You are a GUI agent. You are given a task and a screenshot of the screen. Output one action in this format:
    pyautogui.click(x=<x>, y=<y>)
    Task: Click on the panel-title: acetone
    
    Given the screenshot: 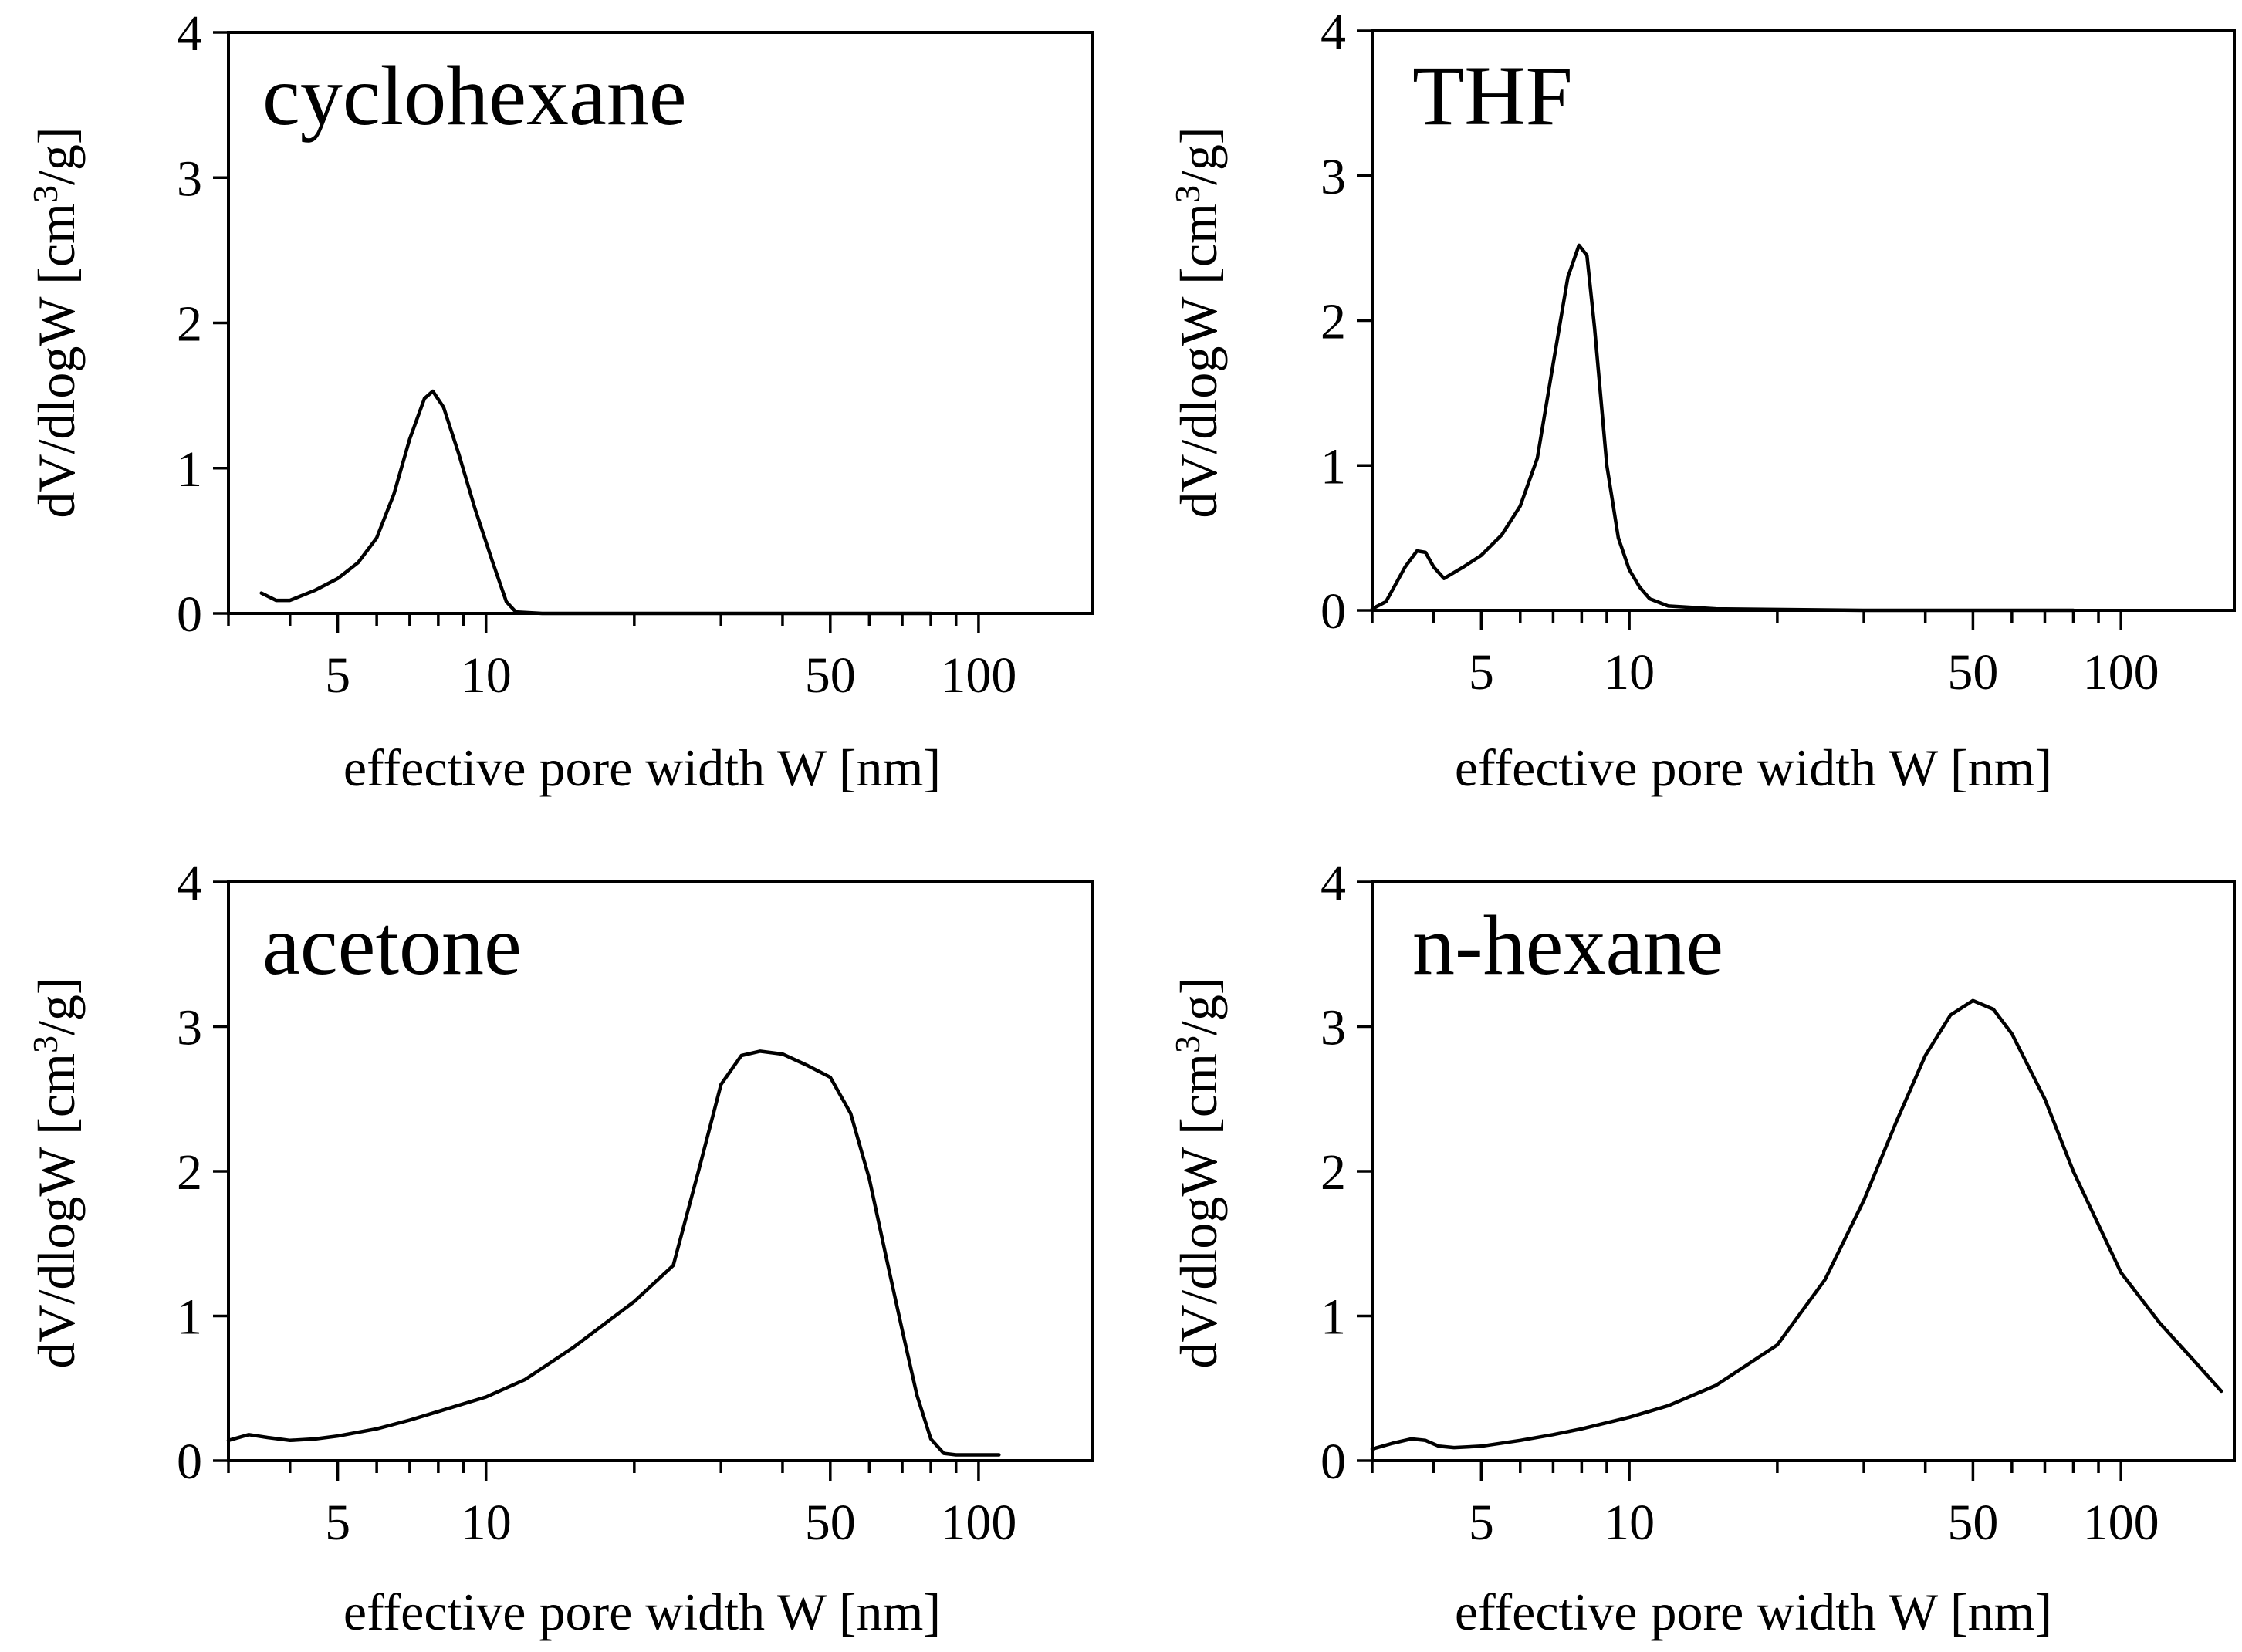 What is the action you would take?
    pyautogui.click(x=392, y=945)
    